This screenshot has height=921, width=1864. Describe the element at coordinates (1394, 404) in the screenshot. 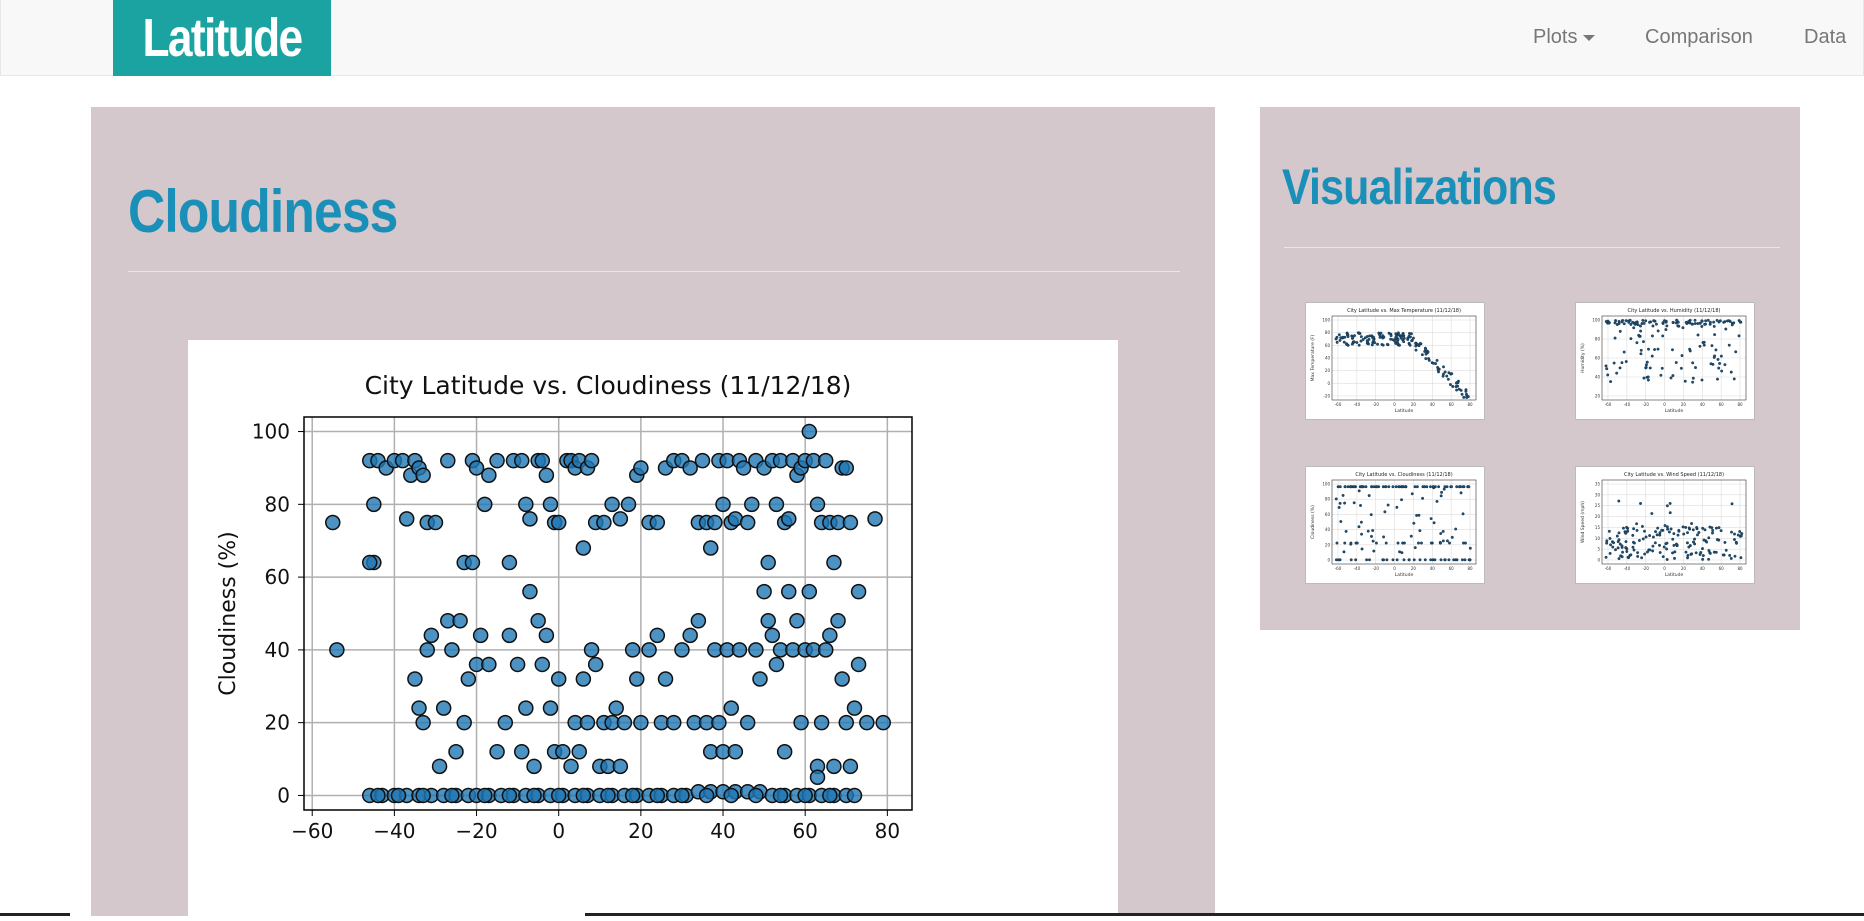

I see `thumbnail-x-tick-label: 0` at that location.